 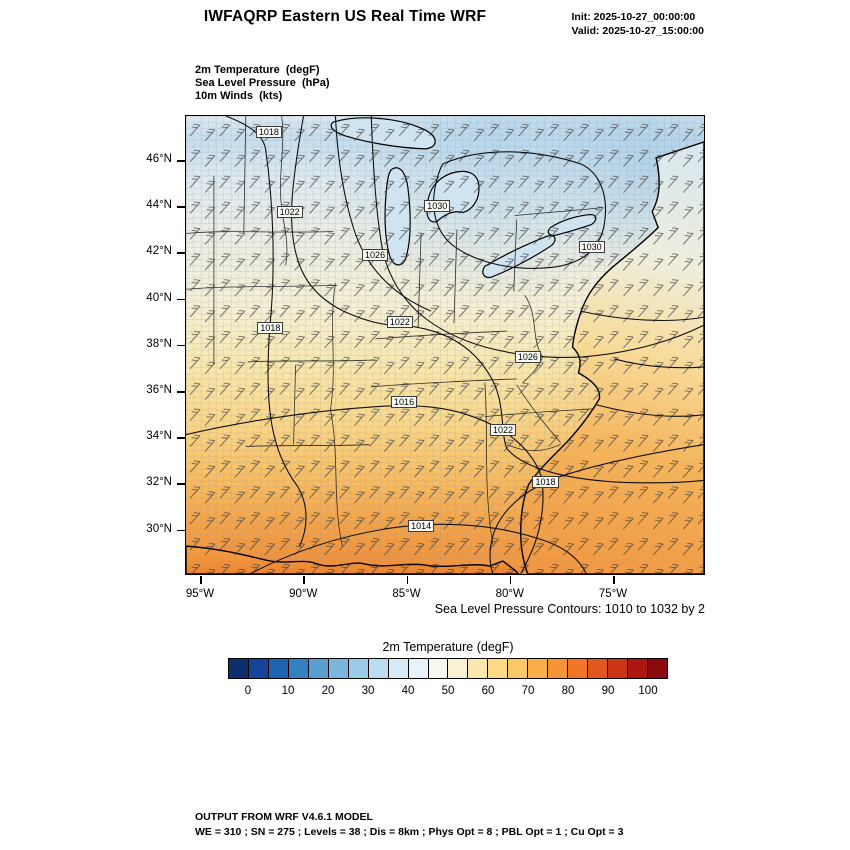 I want to click on colorbar-tick-label: 60, so click(x=488, y=691).